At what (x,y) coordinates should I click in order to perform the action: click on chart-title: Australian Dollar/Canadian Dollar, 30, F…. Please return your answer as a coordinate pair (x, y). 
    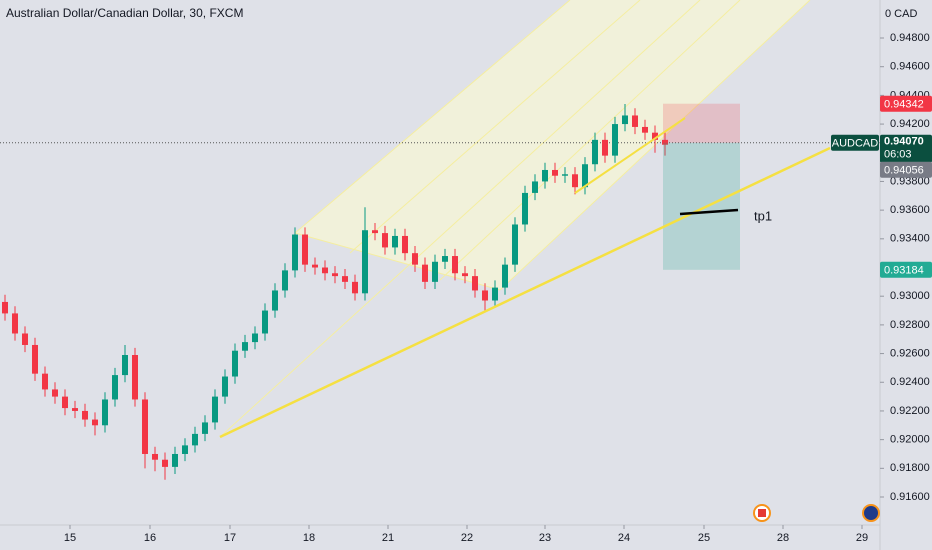
    Looking at the image, I should click on (124, 13).